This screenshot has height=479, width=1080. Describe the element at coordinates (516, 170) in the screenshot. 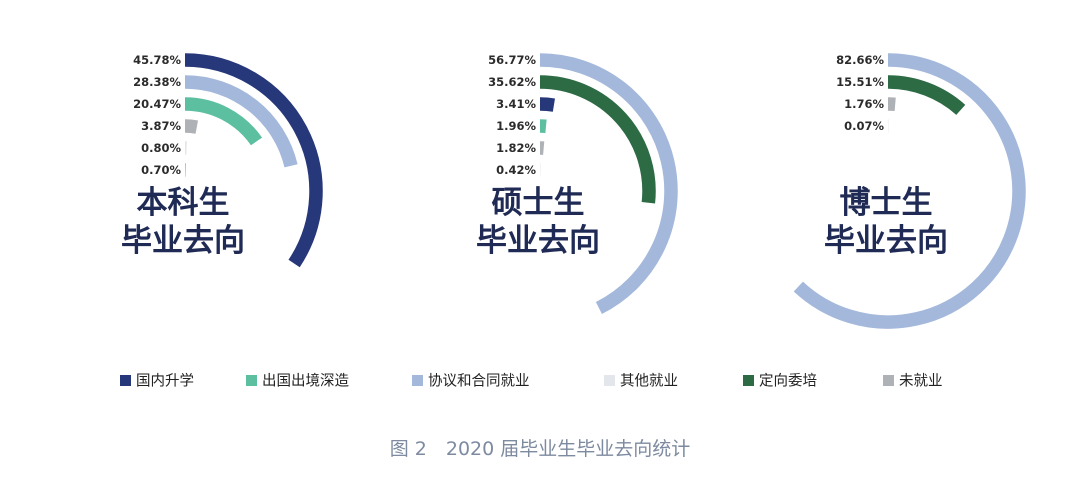

I see `value-label: 0.42%` at that location.